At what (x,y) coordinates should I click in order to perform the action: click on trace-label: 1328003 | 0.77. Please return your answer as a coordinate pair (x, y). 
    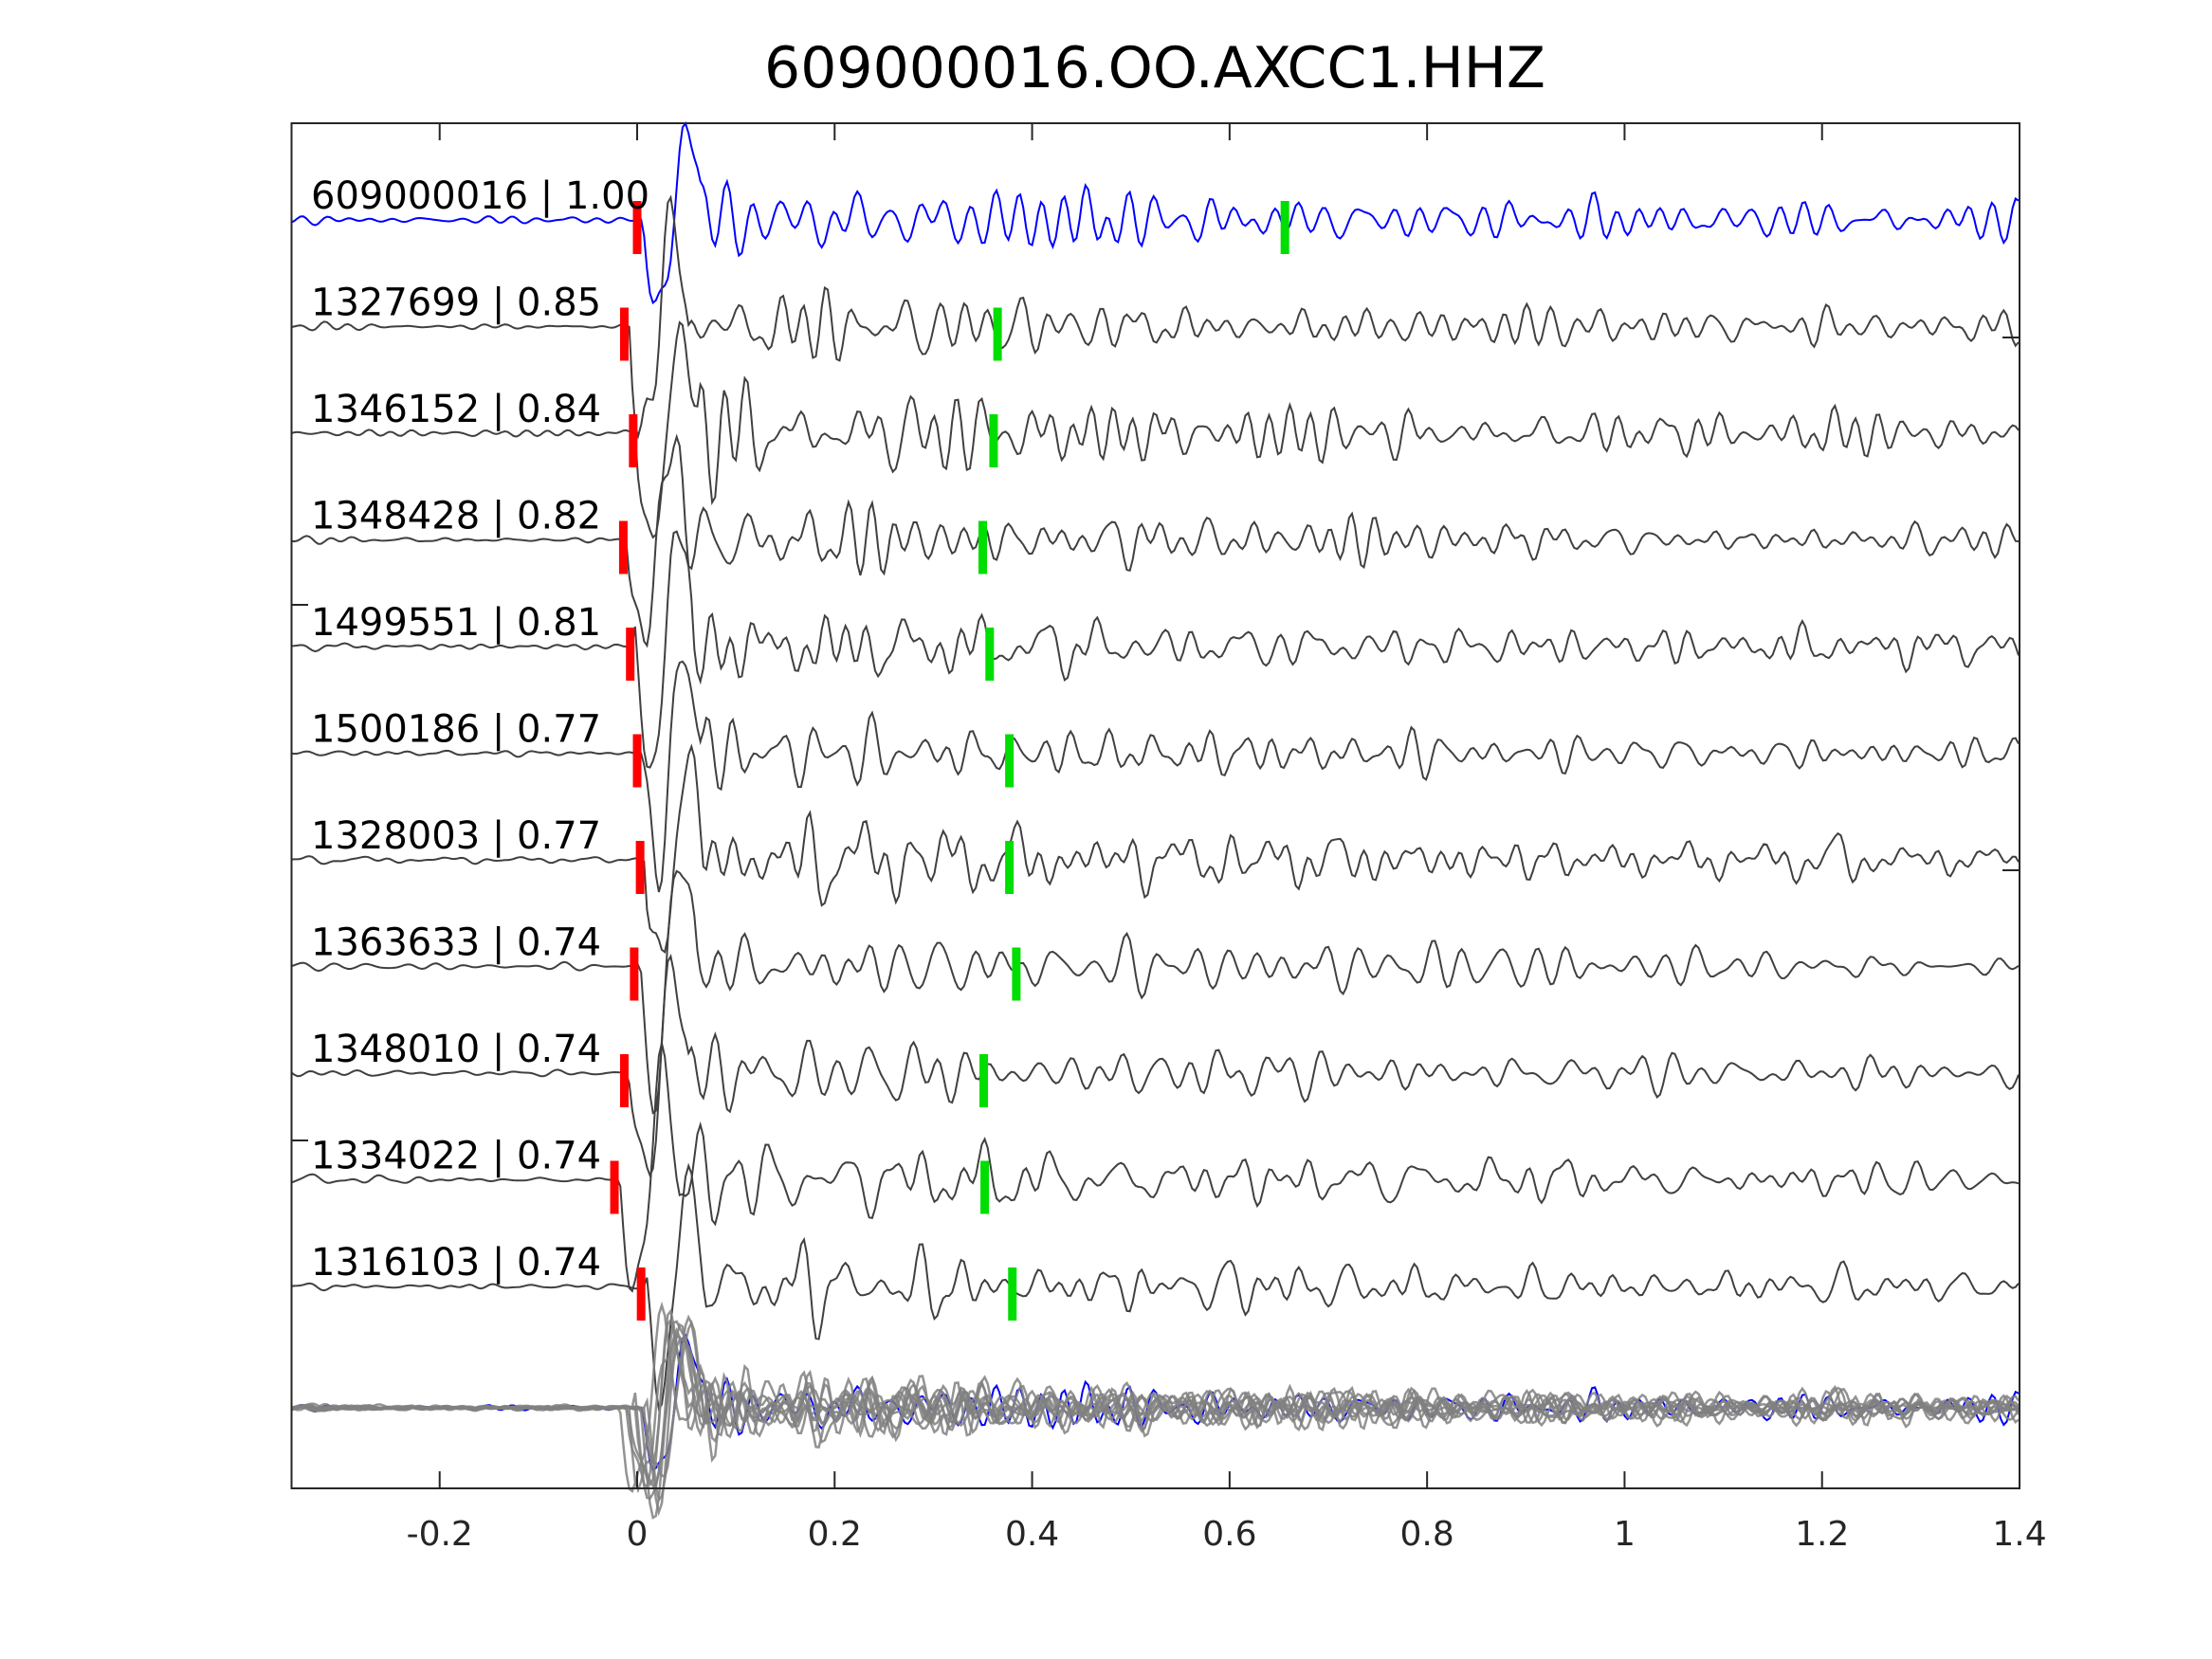
    Looking at the image, I should click on (456, 836).